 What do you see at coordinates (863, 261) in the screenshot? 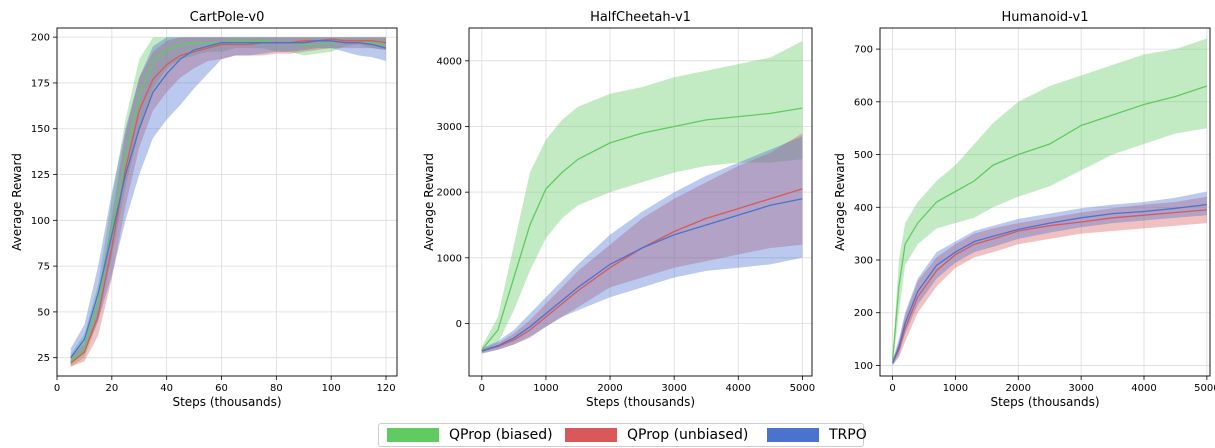
I see `y-tick-label: 300` at bounding box center [863, 261].